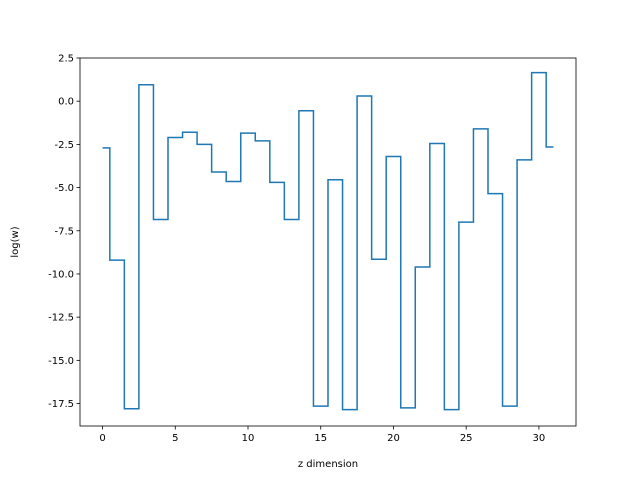 The width and height of the screenshot is (640, 480). What do you see at coordinates (61, 318) in the screenshot?
I see `y-tick-label: -12.5` at bounding box center [61, 318].